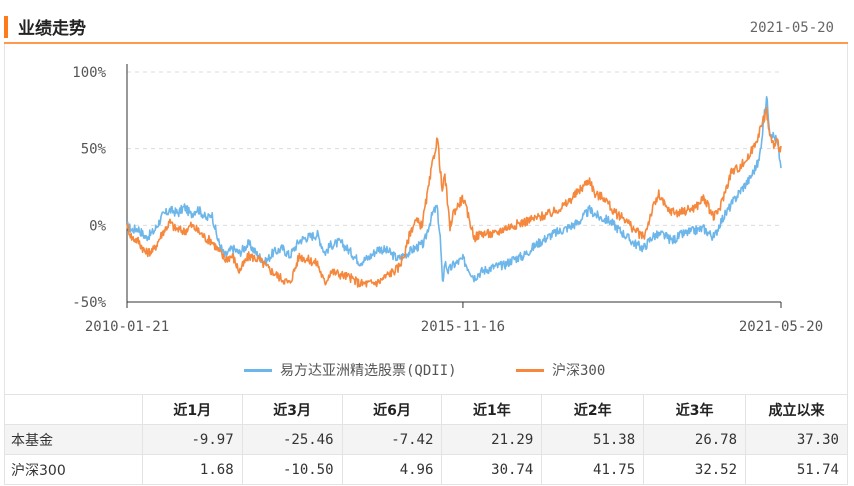 The width and height of the screenshot is (854, 486). I want to click on table-cell: 51.38, so click(593, 439).